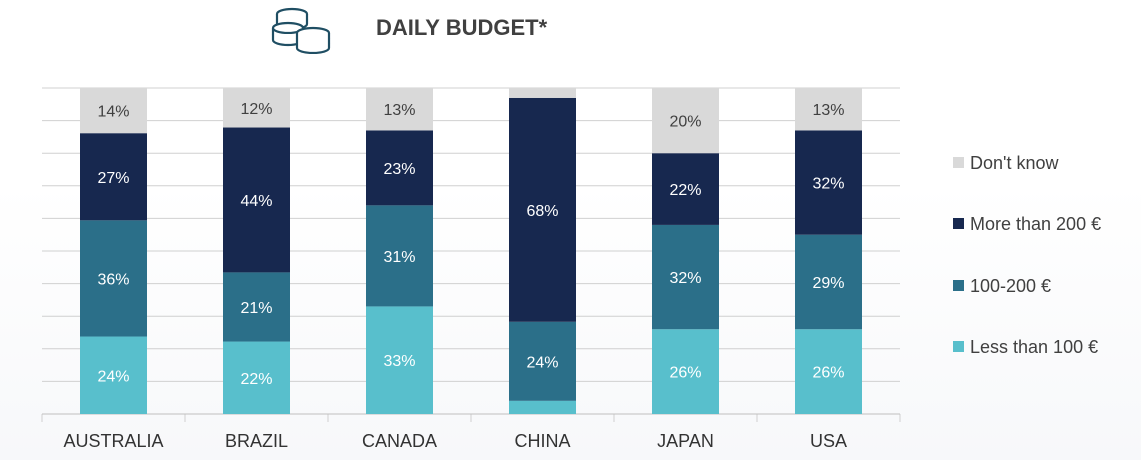 This screenshot has height=460, width=1141. I want to click on data-label: 27%, so click(113, 178).